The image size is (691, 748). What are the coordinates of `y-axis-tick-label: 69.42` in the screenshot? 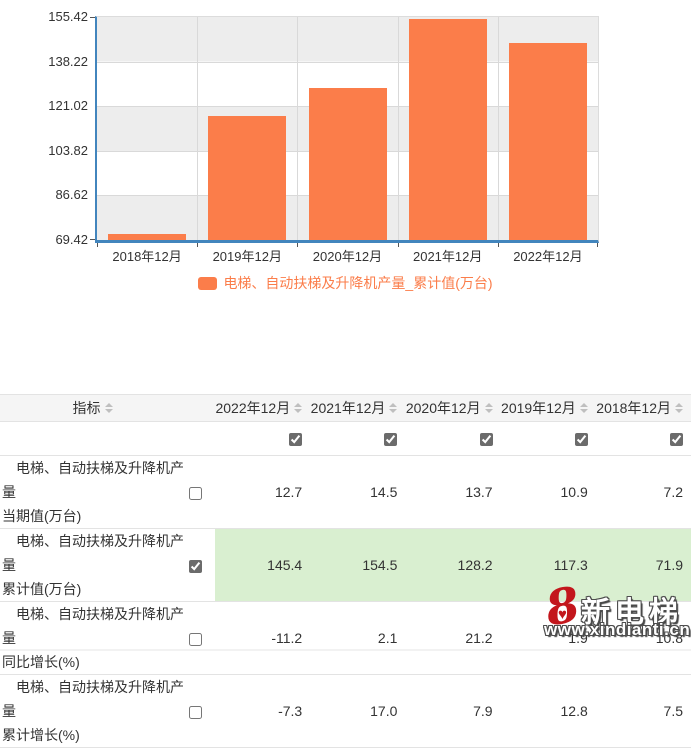 It's located at (71, 239).